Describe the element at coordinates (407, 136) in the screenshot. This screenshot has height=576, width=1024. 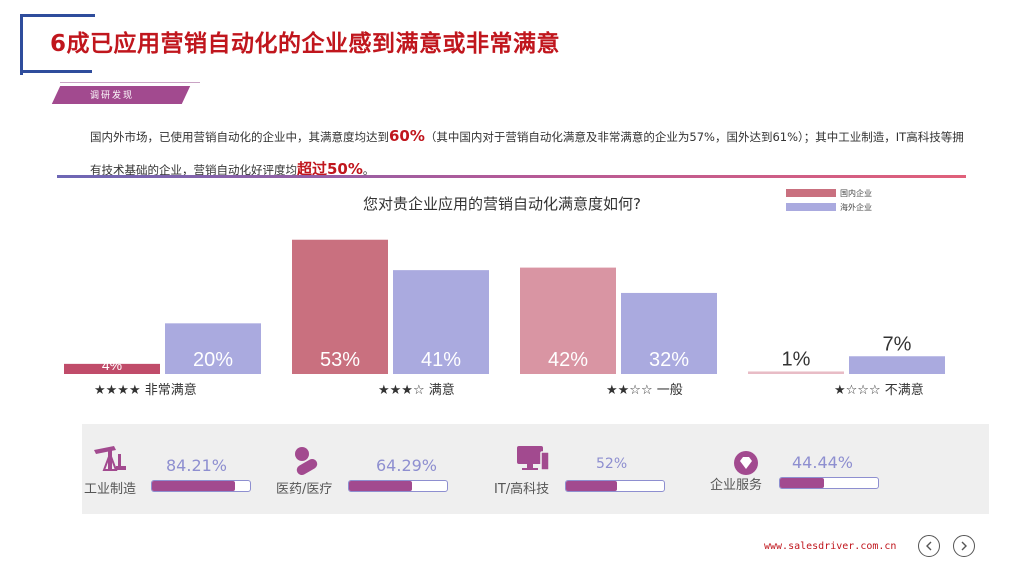
I see `intro-highlight-1: 60%` at that location.